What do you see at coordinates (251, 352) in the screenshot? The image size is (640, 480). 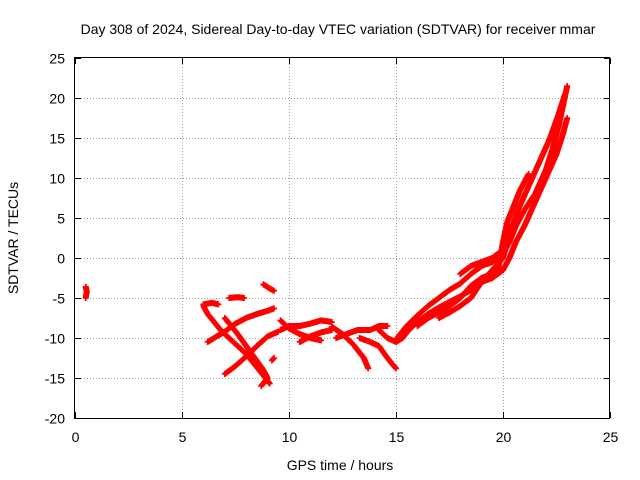 I see `series-t6` at bounding box center [251, 352].